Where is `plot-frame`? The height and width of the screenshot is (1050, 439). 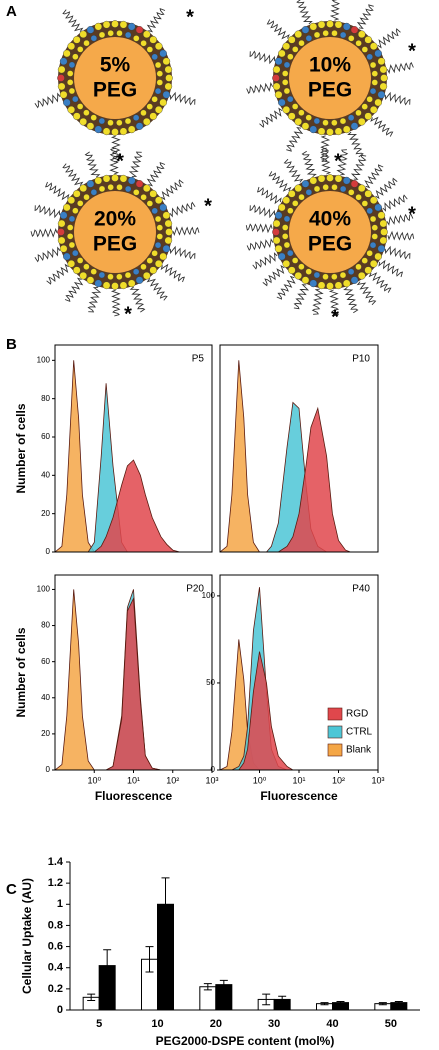
plot-frame is located at coordinates (133, 448).